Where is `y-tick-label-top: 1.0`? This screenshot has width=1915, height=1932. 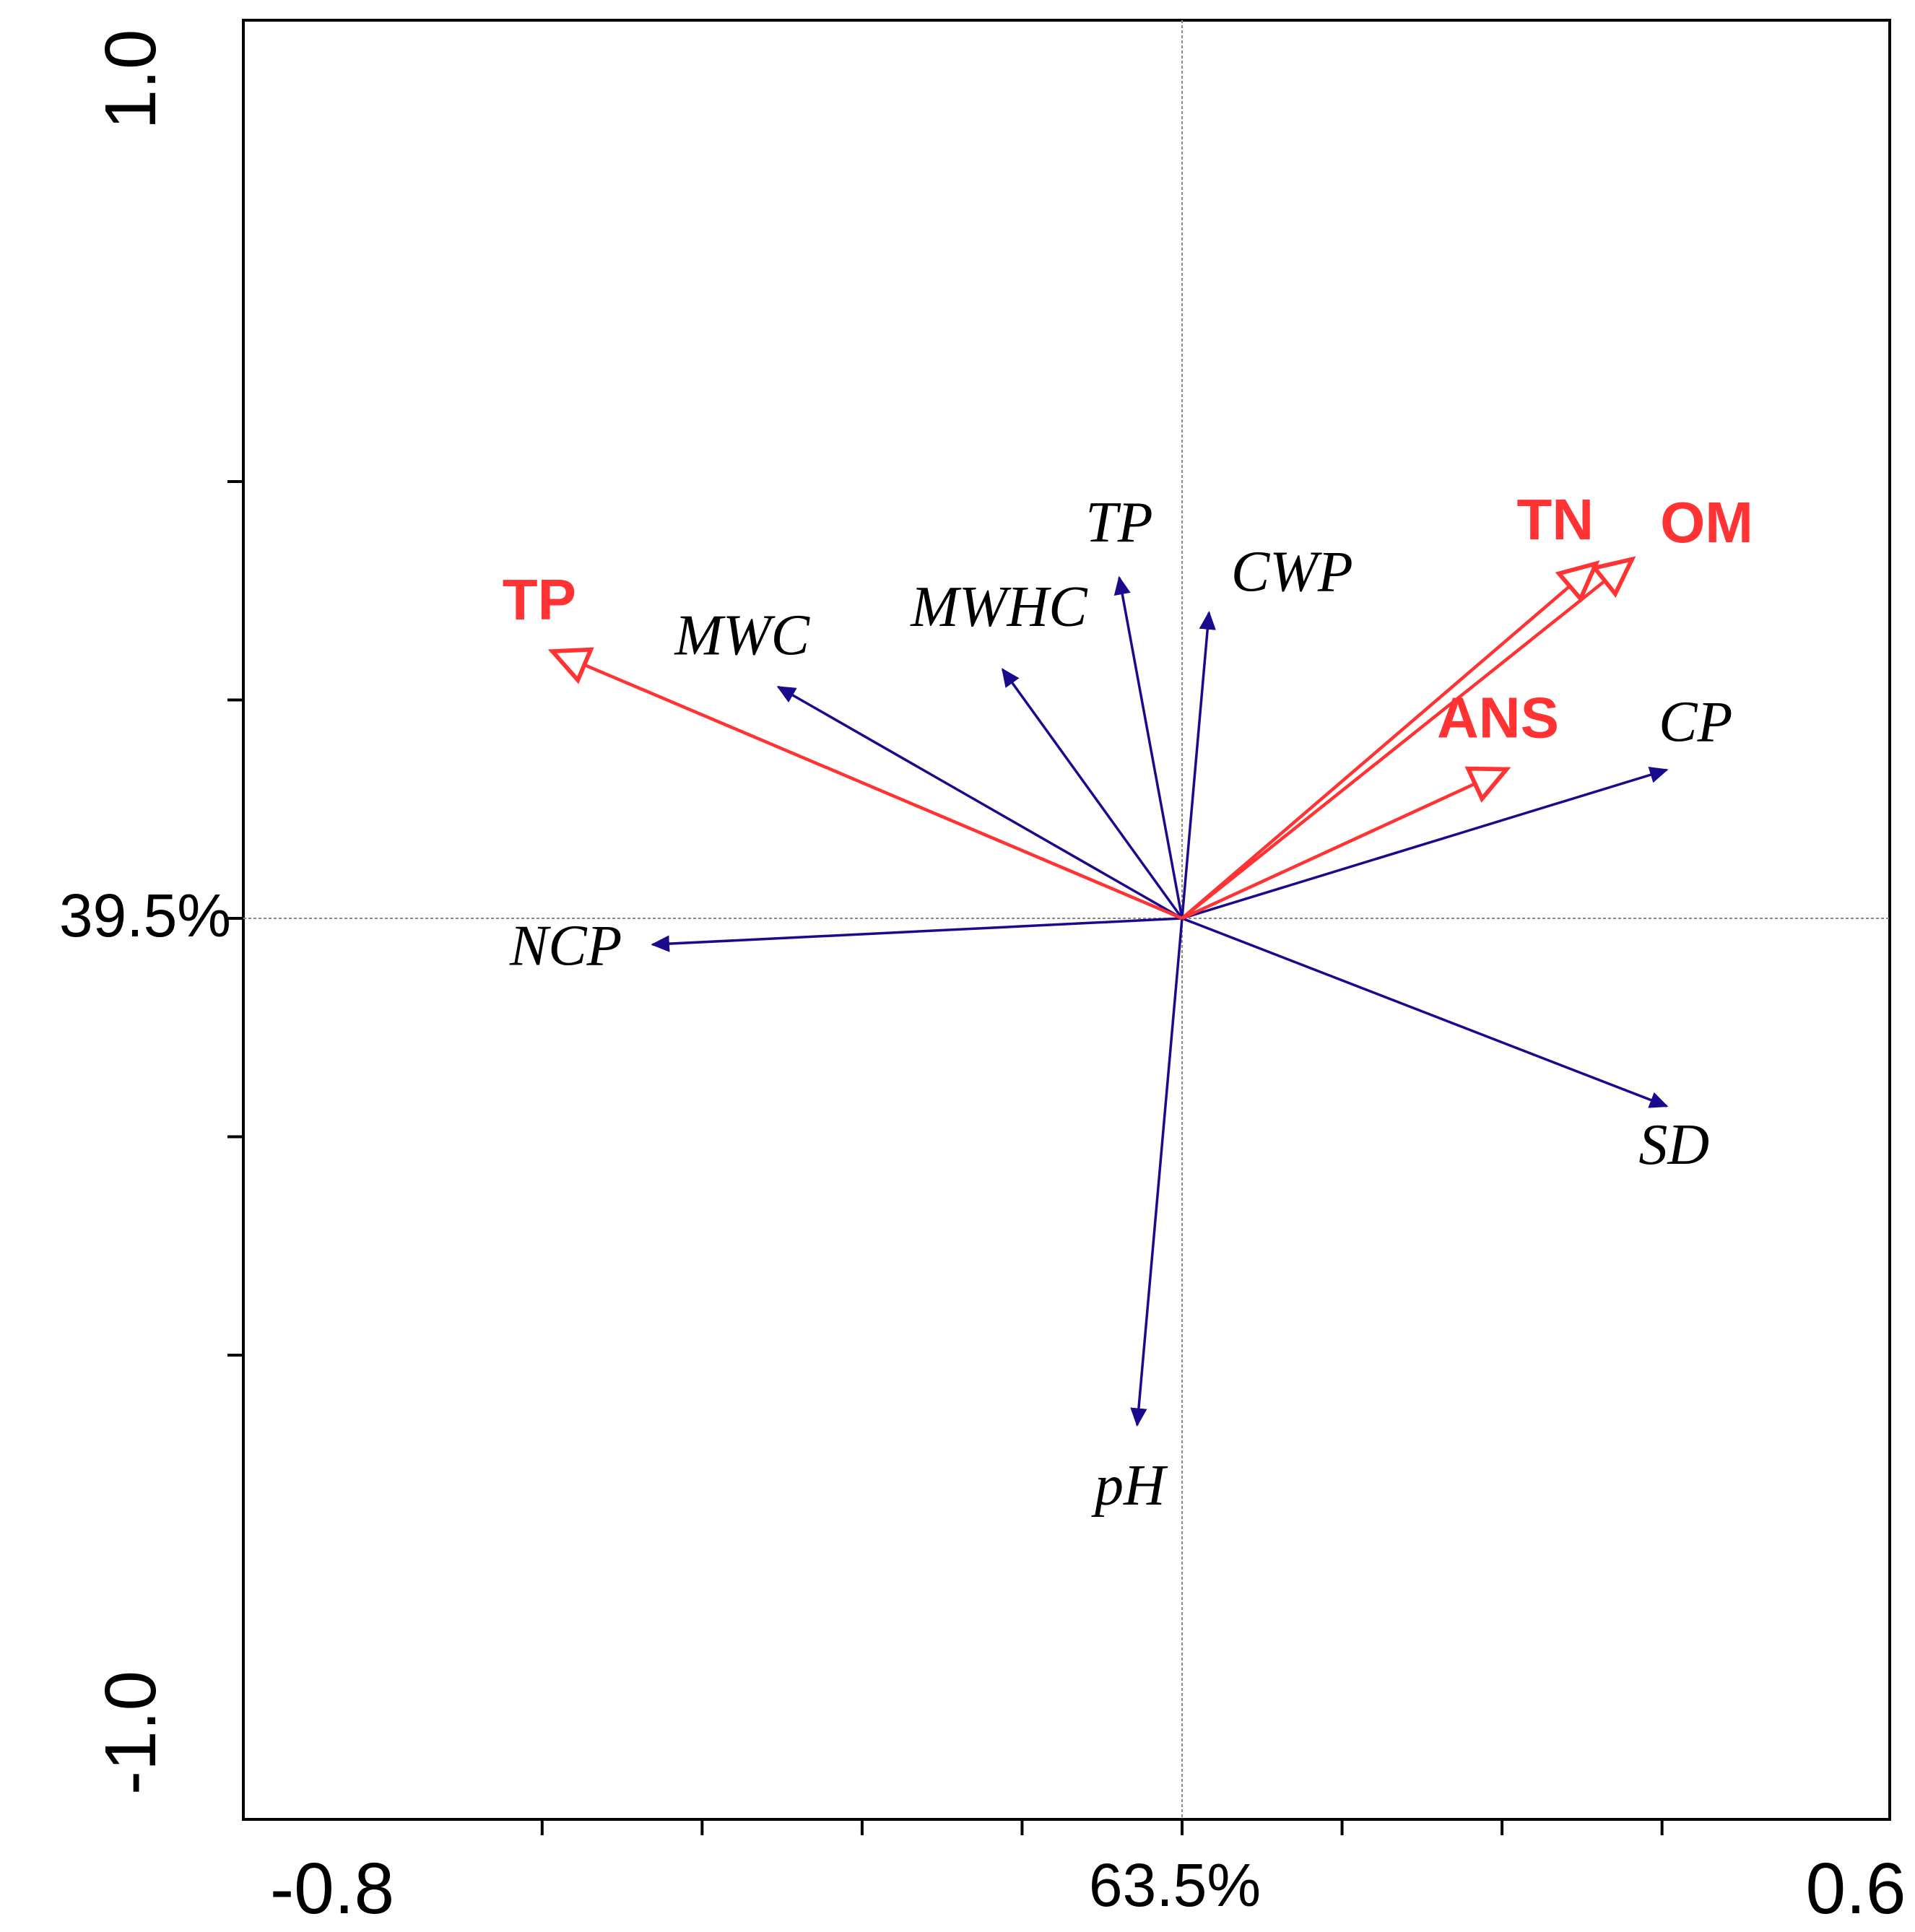
y-tick-label-top: 1.0 is located at coordinates (130, 79).